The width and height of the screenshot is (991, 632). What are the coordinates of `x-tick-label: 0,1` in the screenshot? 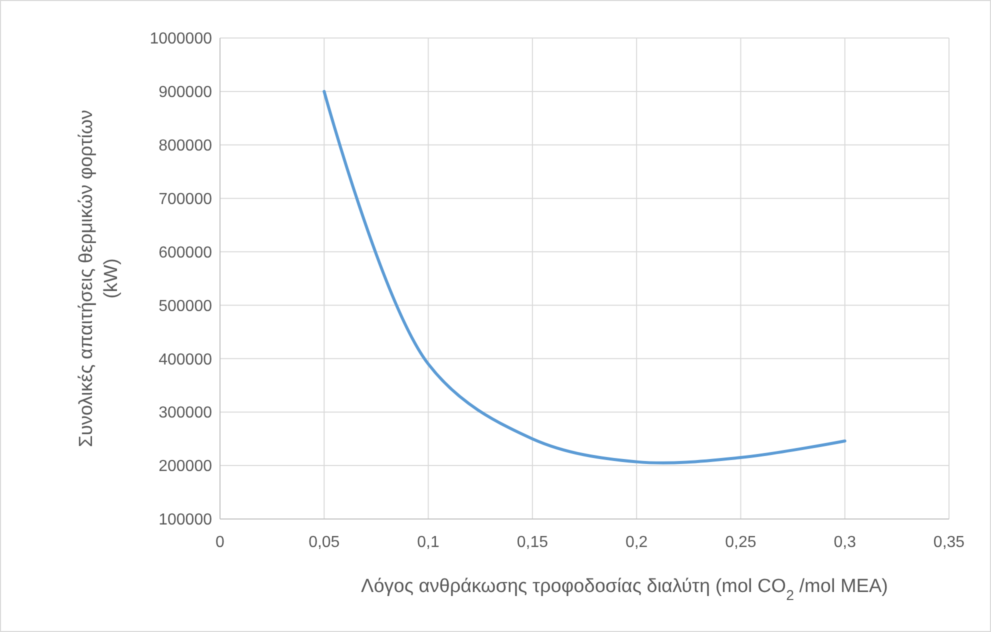 It's located at (428, 542).